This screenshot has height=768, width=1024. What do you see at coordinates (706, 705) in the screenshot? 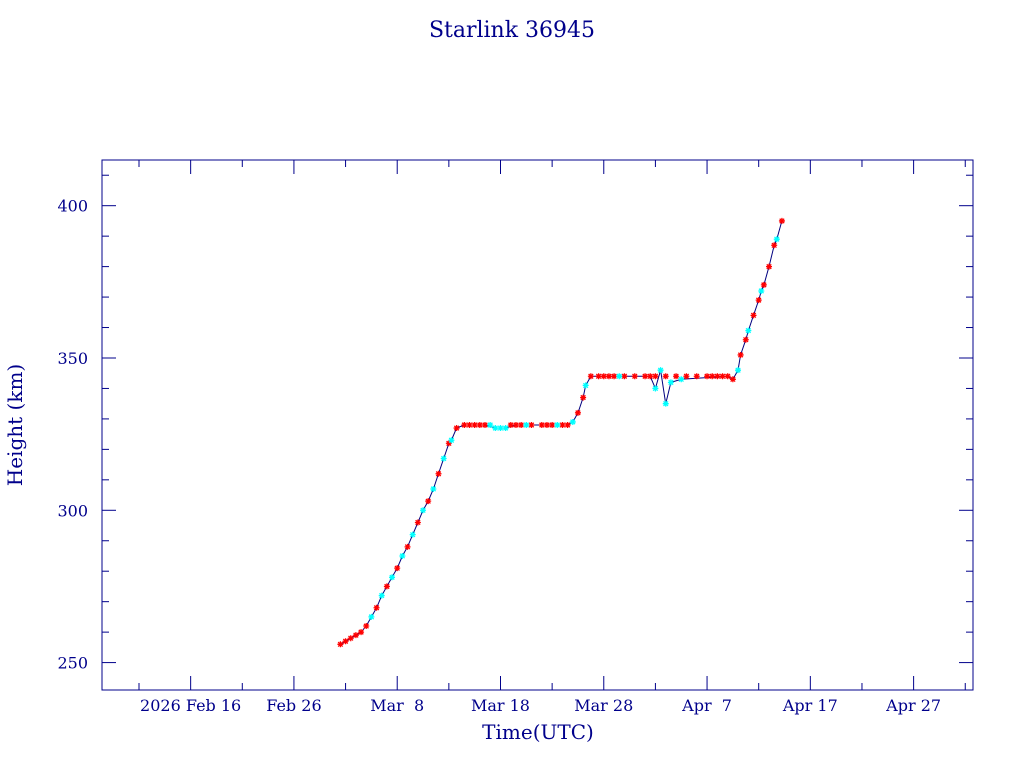
I see `x-tick-label: Apr 7` at bounding box center [706, 705].